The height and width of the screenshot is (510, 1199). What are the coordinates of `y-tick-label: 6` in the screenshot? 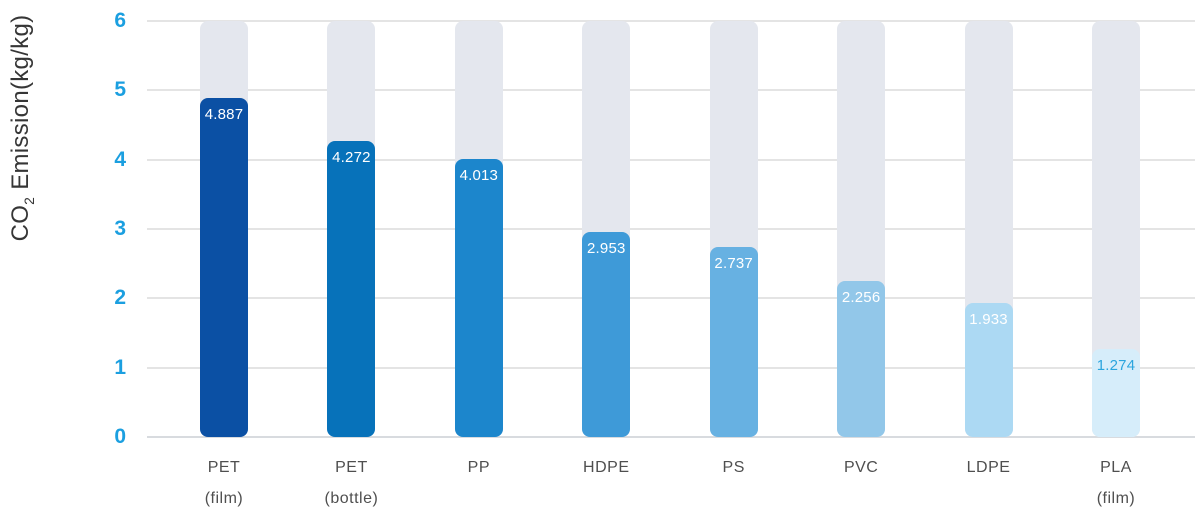 It's located at (120, 20).